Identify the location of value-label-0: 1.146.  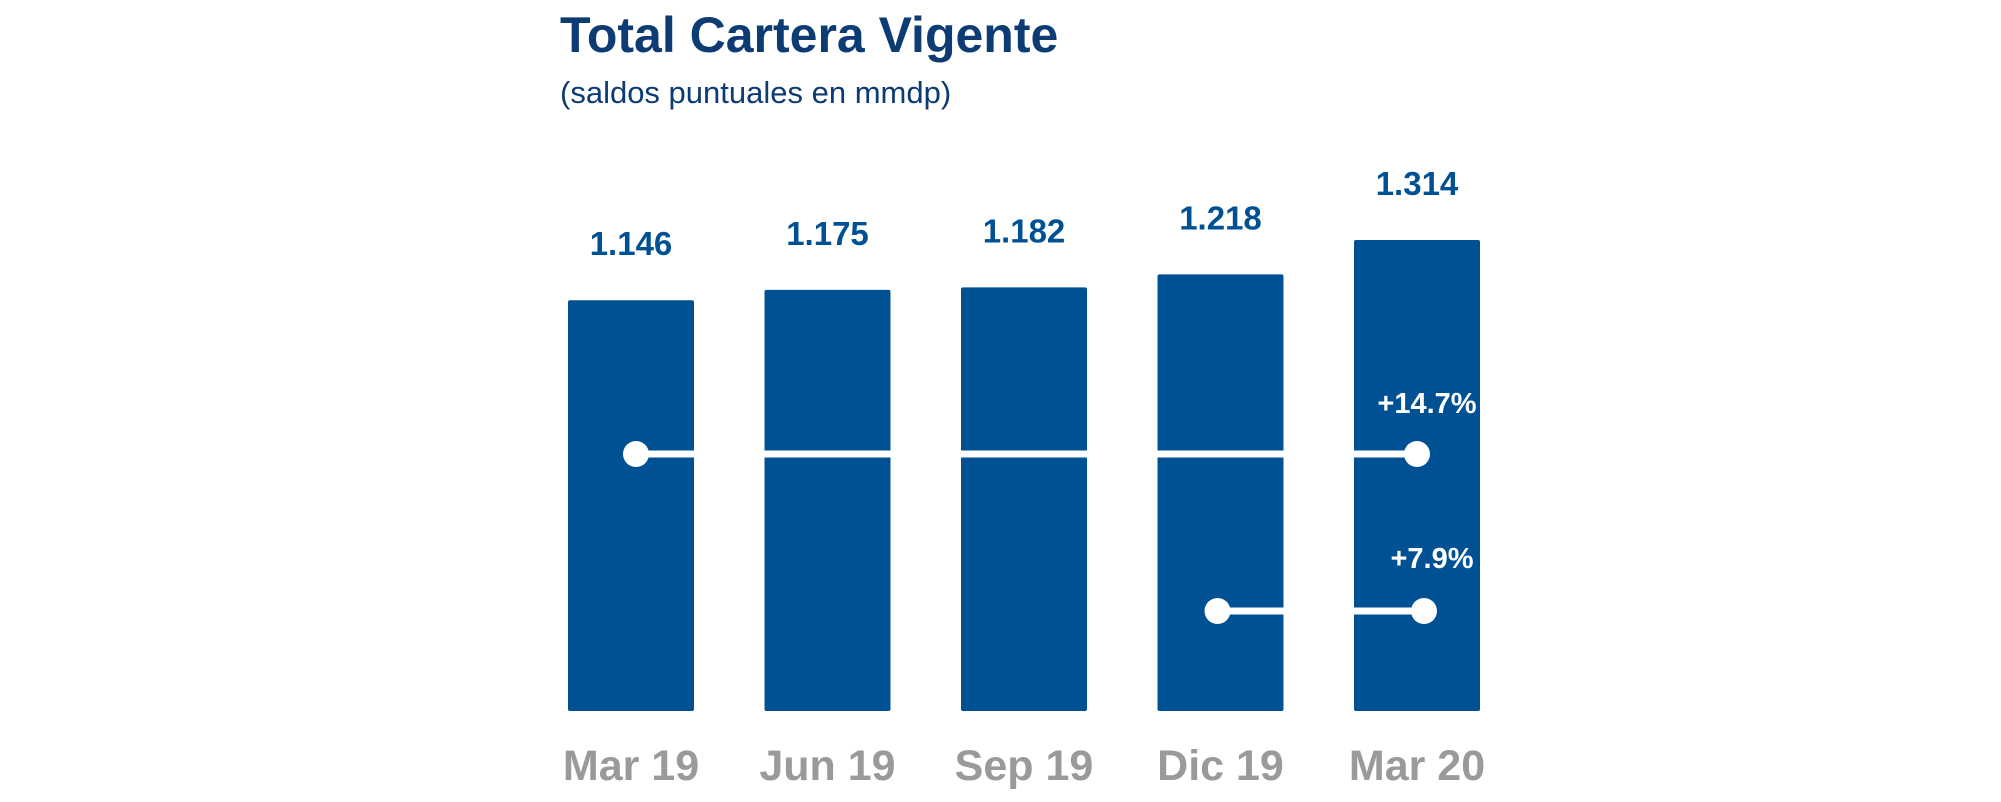
(631, 243).